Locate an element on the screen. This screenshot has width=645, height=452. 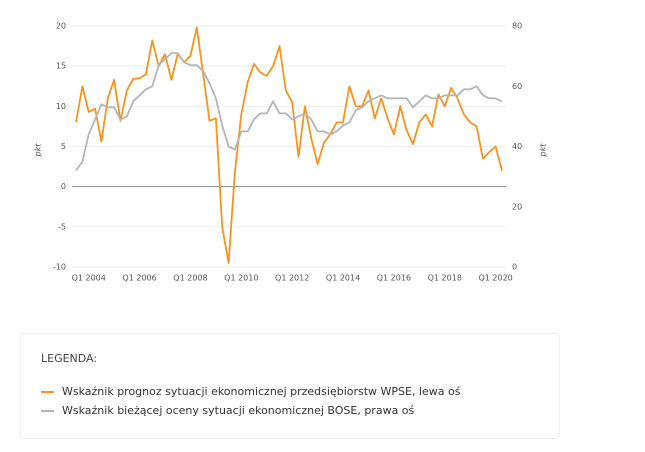
y2-tick-label: 20 is located at coordinates (517, 206).